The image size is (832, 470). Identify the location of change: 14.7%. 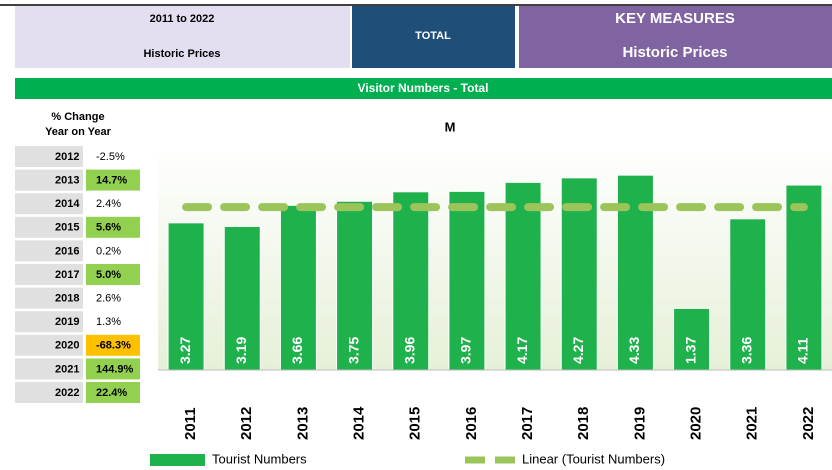
(111, 181).